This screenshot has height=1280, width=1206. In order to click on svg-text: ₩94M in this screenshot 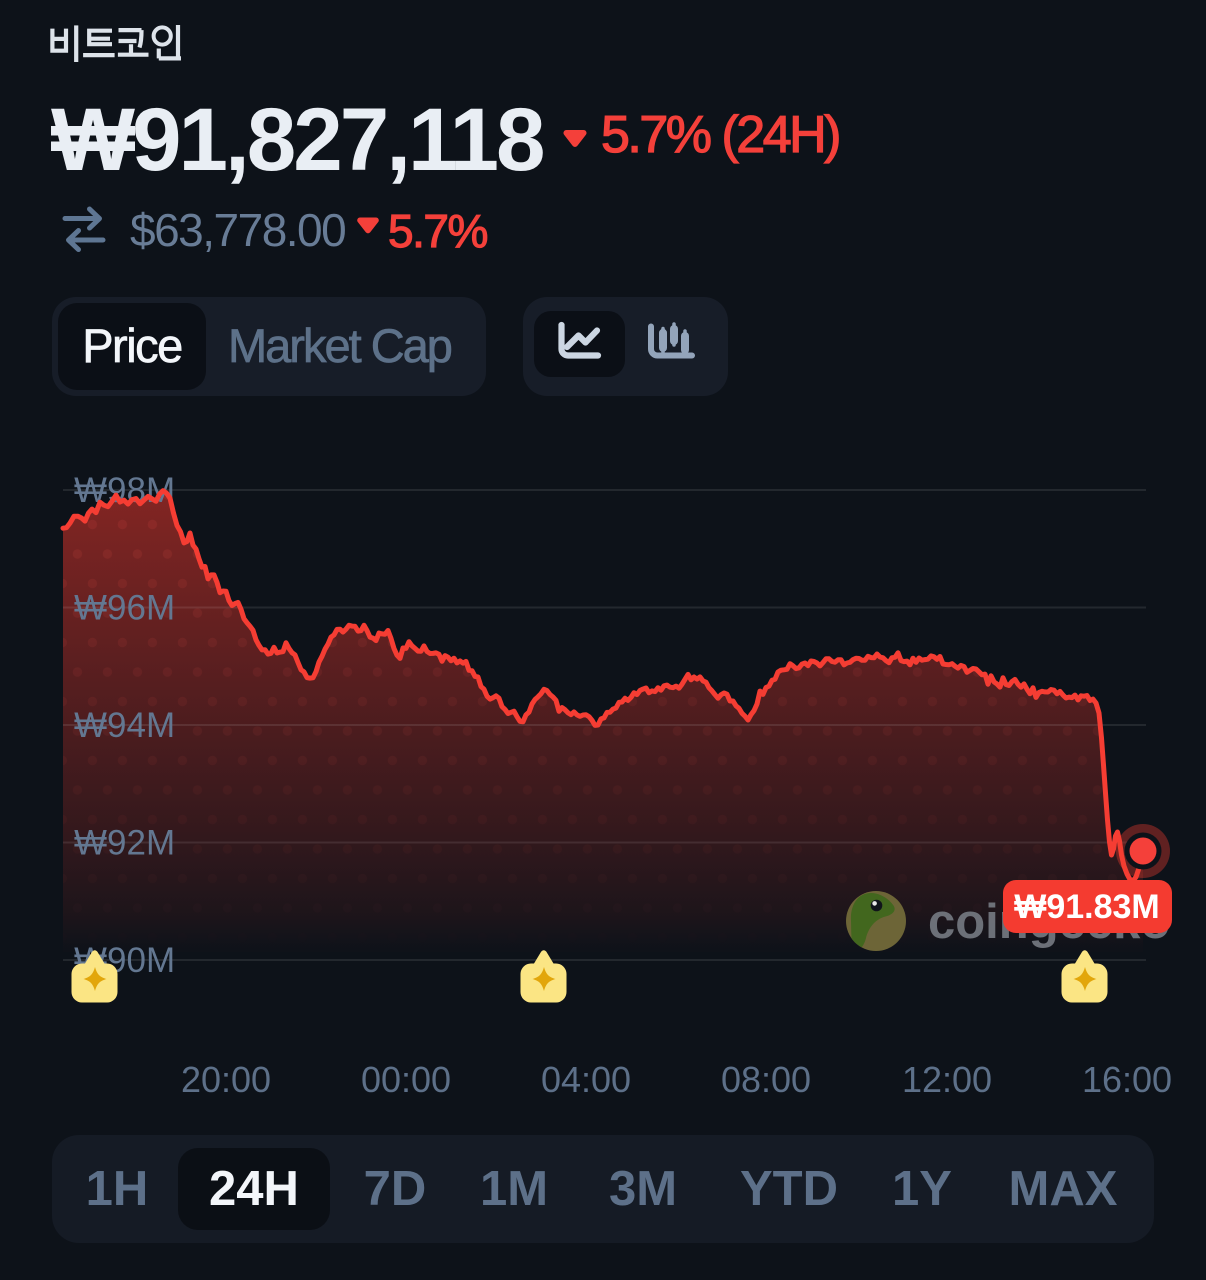, I will do `click(124, 725)`.